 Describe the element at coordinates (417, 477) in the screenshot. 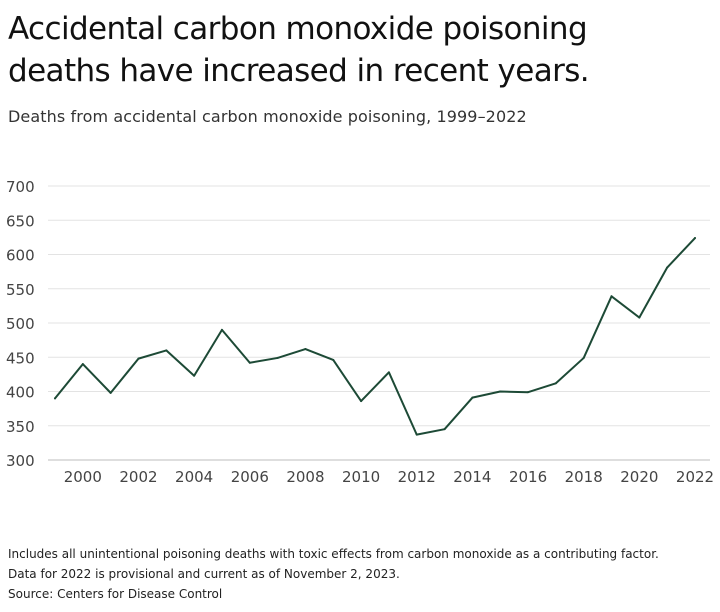

I see `x-tick-label: 2012` at that location.